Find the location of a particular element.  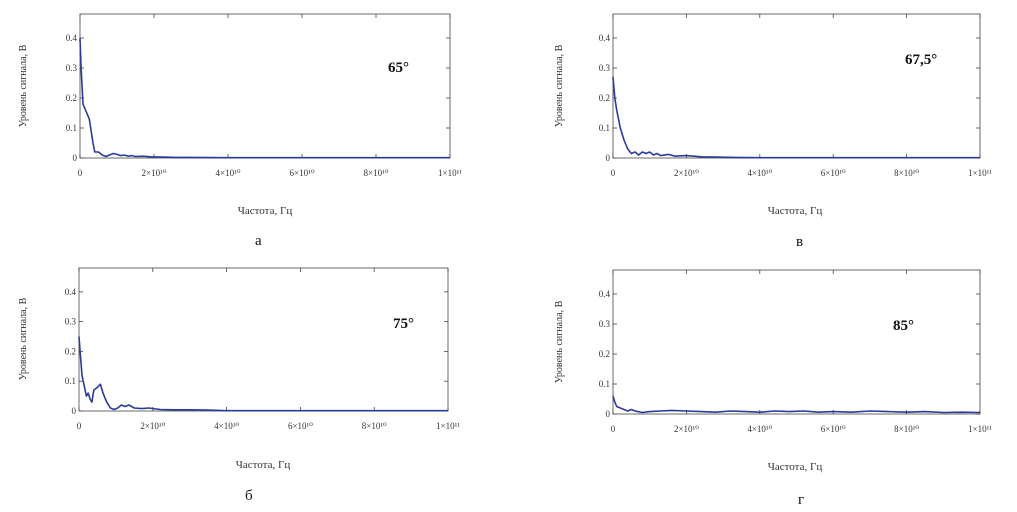

caption-g: г is located at coordinates (801, 500).